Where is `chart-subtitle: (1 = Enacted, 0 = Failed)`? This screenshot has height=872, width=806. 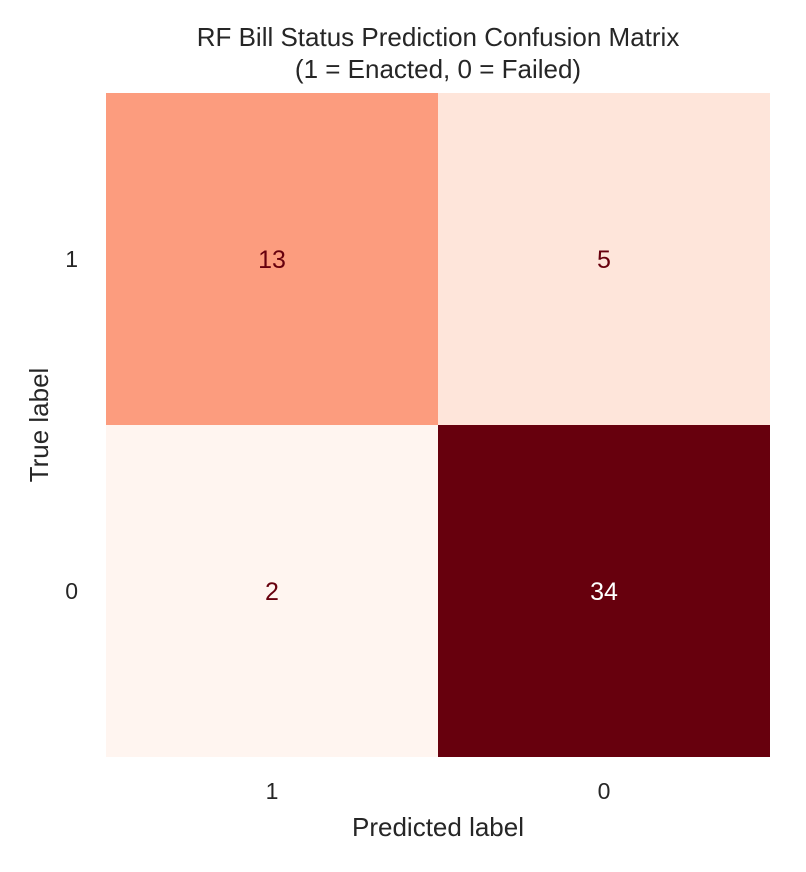 chart-subtitle: (1 = Enacted, 0 = Failed) is located at coordinates (438, 69).